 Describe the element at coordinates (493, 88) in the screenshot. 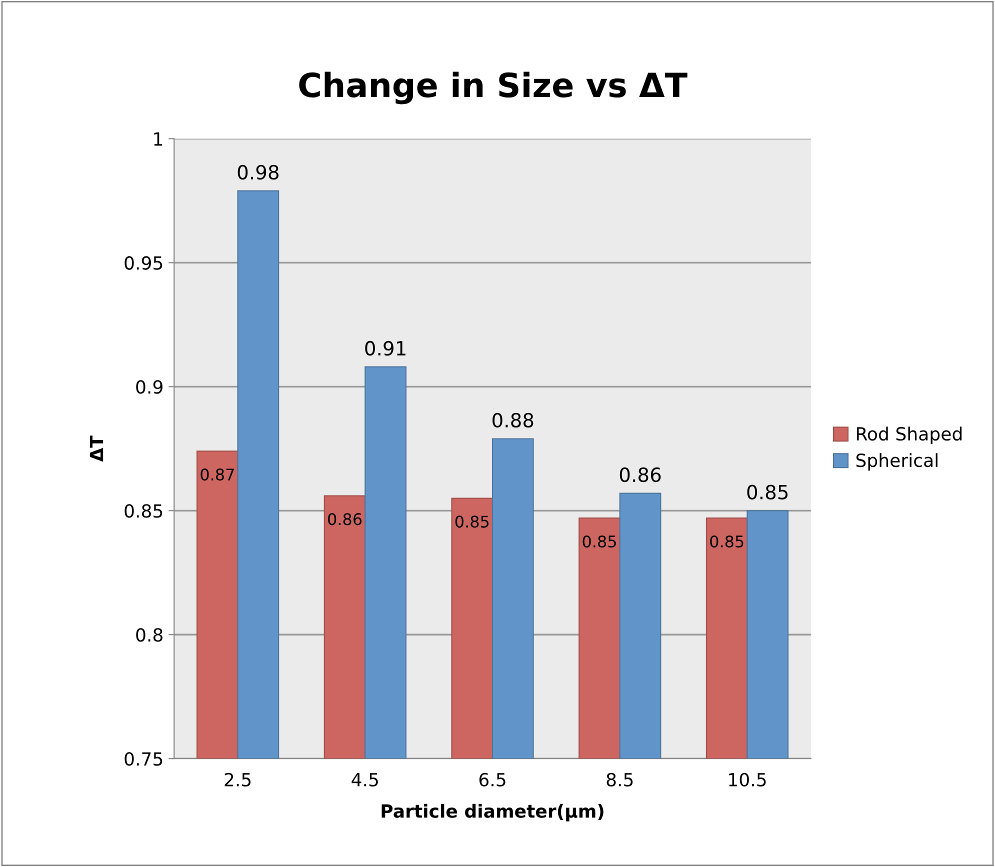

I see `chart-title: Change in Size vs ΔT` at that location.